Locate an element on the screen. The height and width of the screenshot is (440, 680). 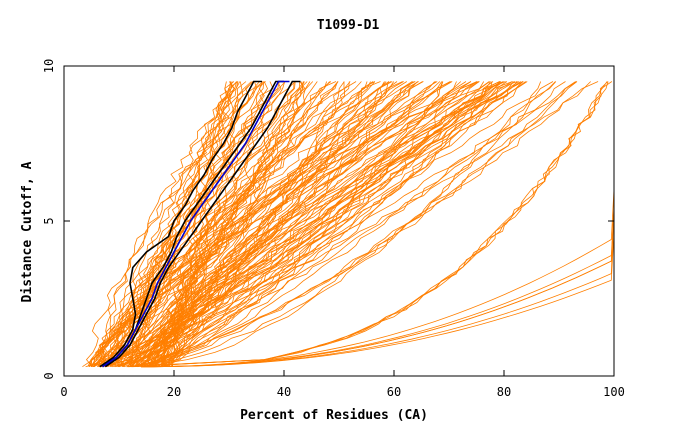
x-tick-label: 40 is located at coordinates (284, 392).